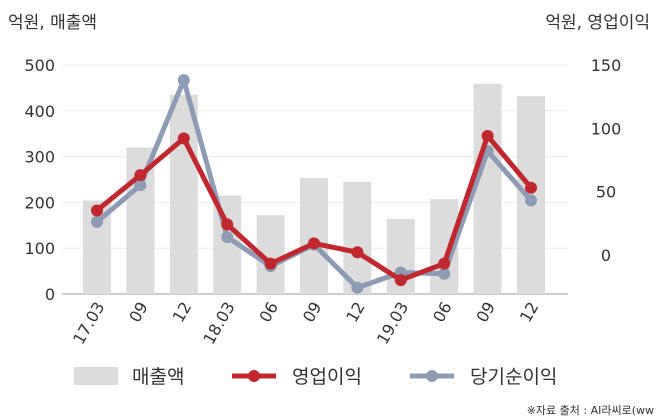 The width and height of the screenshot is (658, 420). What do you see at coordinates (432, 375) in the screenshot?
I see `legend-swatch-net-income` at bounding box center [432, 375].